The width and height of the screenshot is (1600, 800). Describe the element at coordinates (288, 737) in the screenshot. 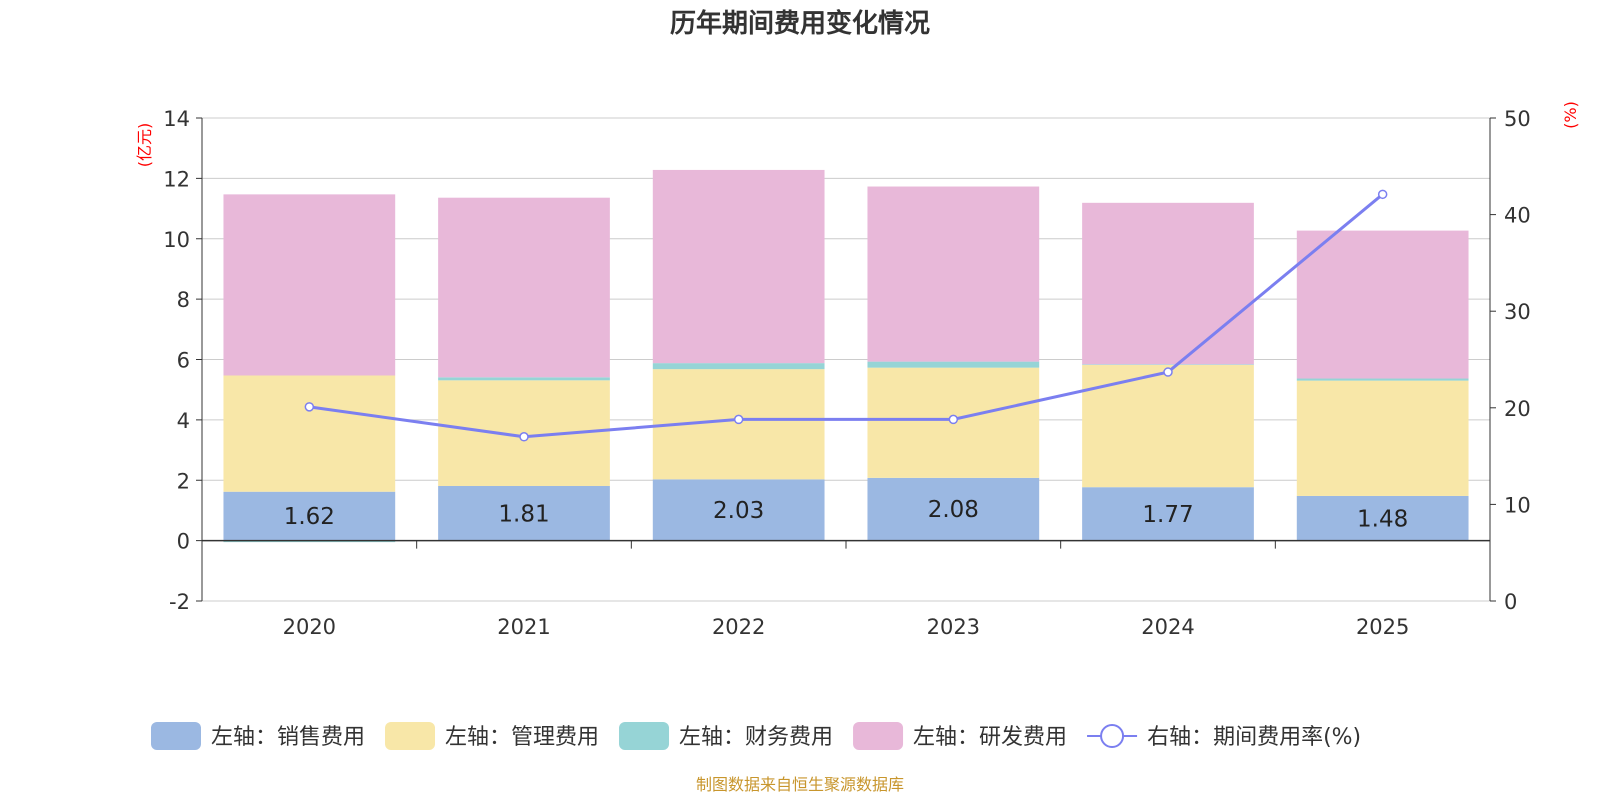

I see `legend-label: 左轴：销售费用` at that location.